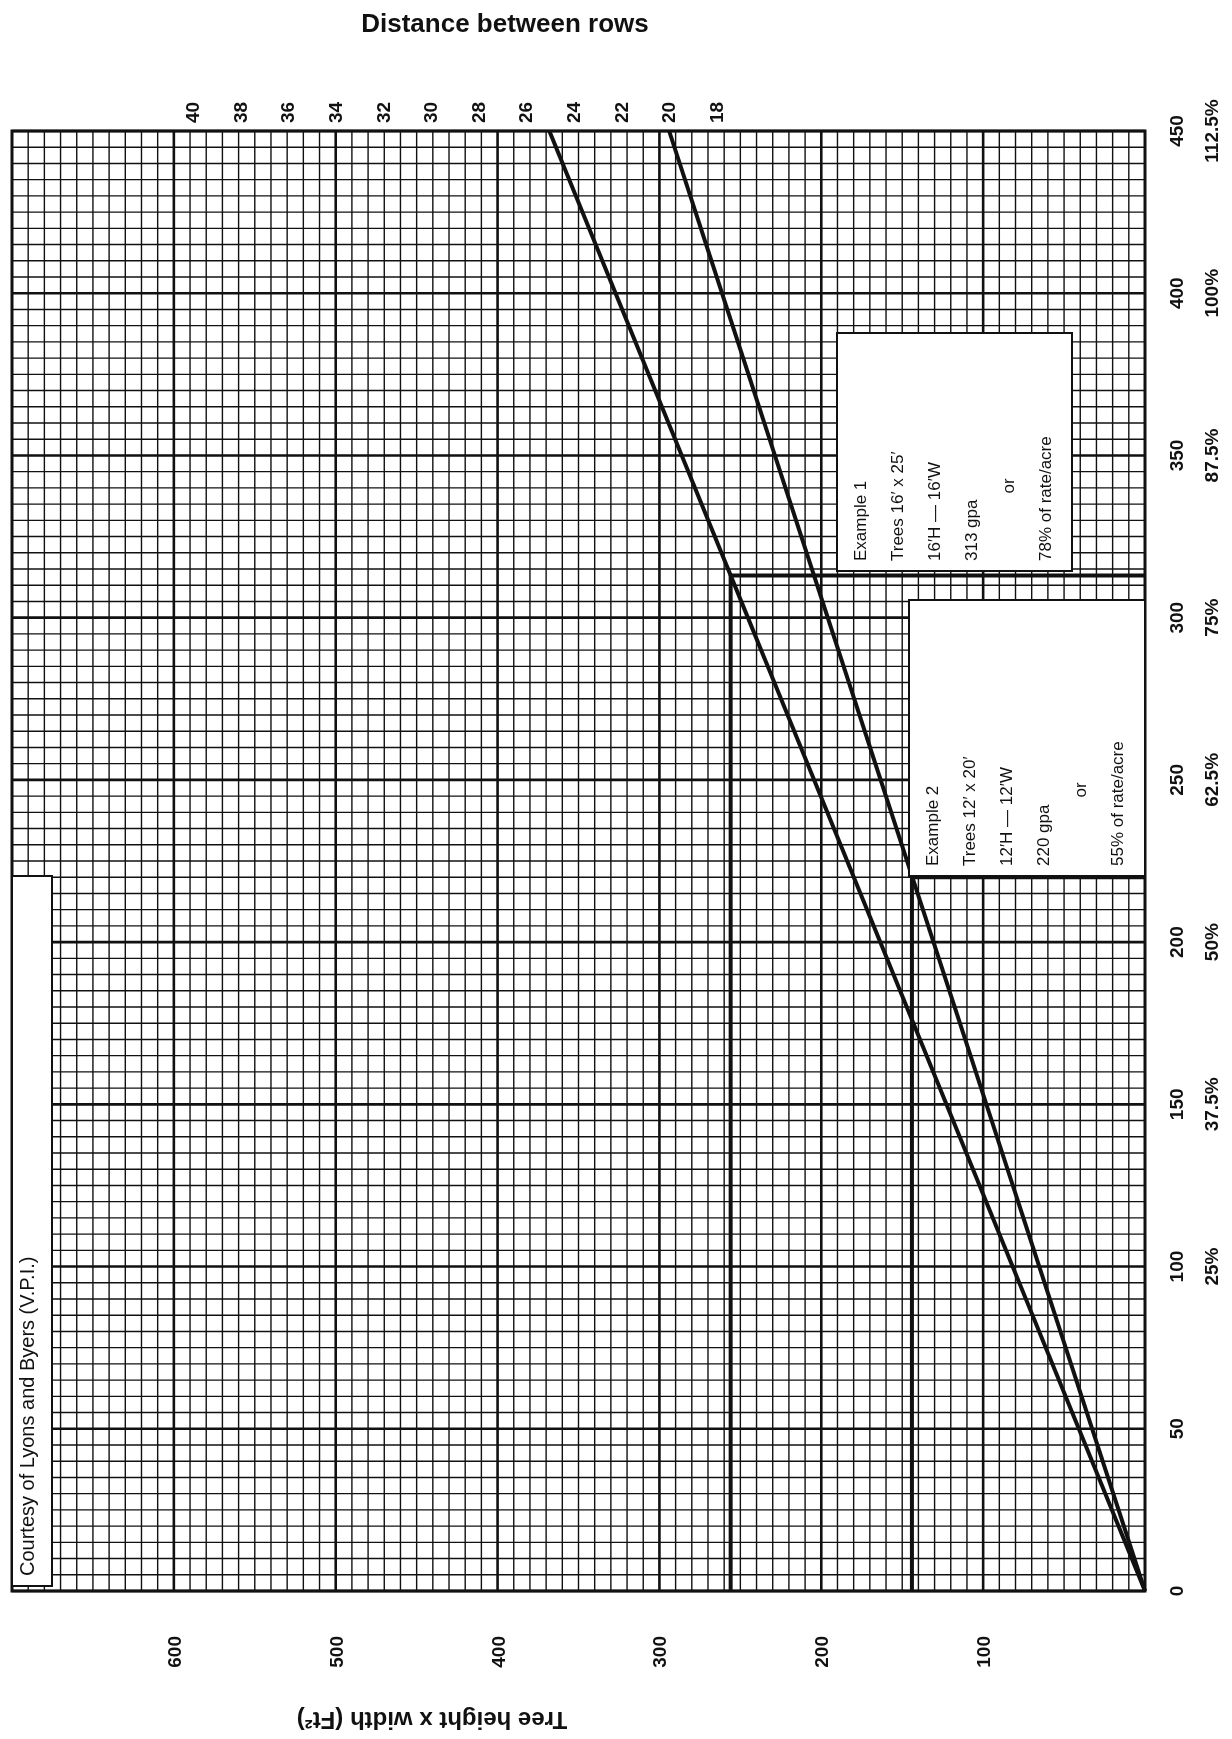 This screenshot has height=1739, width=1232. I want to click on x2-tick-label: 36, so click(288, 112).